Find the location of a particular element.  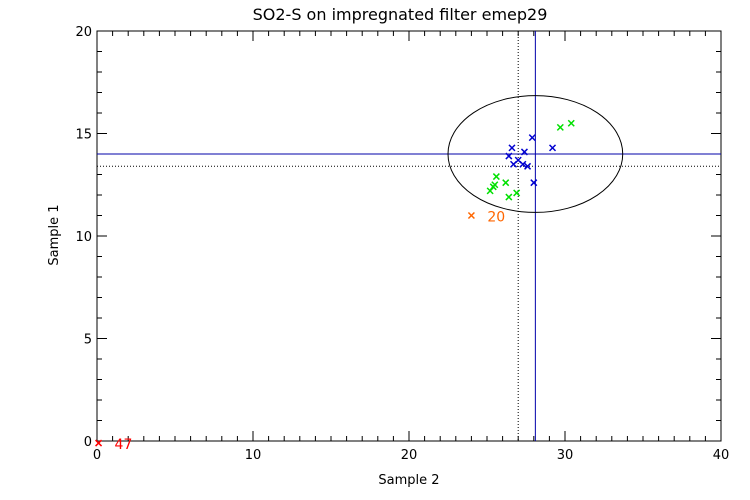

y-tick-label: 20 is located at coordinates (83, 32).